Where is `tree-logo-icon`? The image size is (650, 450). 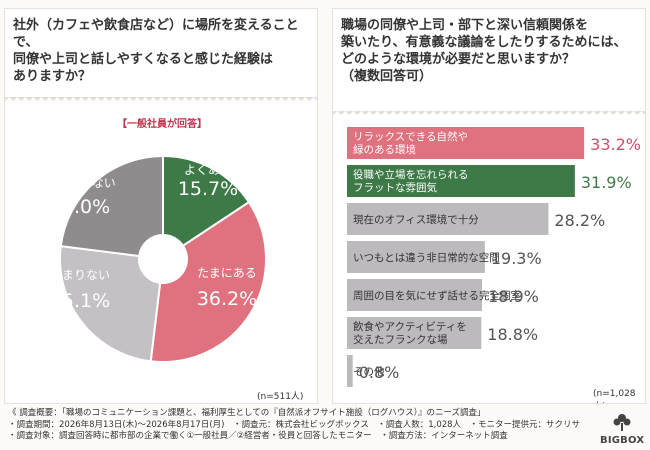 tree-logo-icon is located at coordinates (622, 422).